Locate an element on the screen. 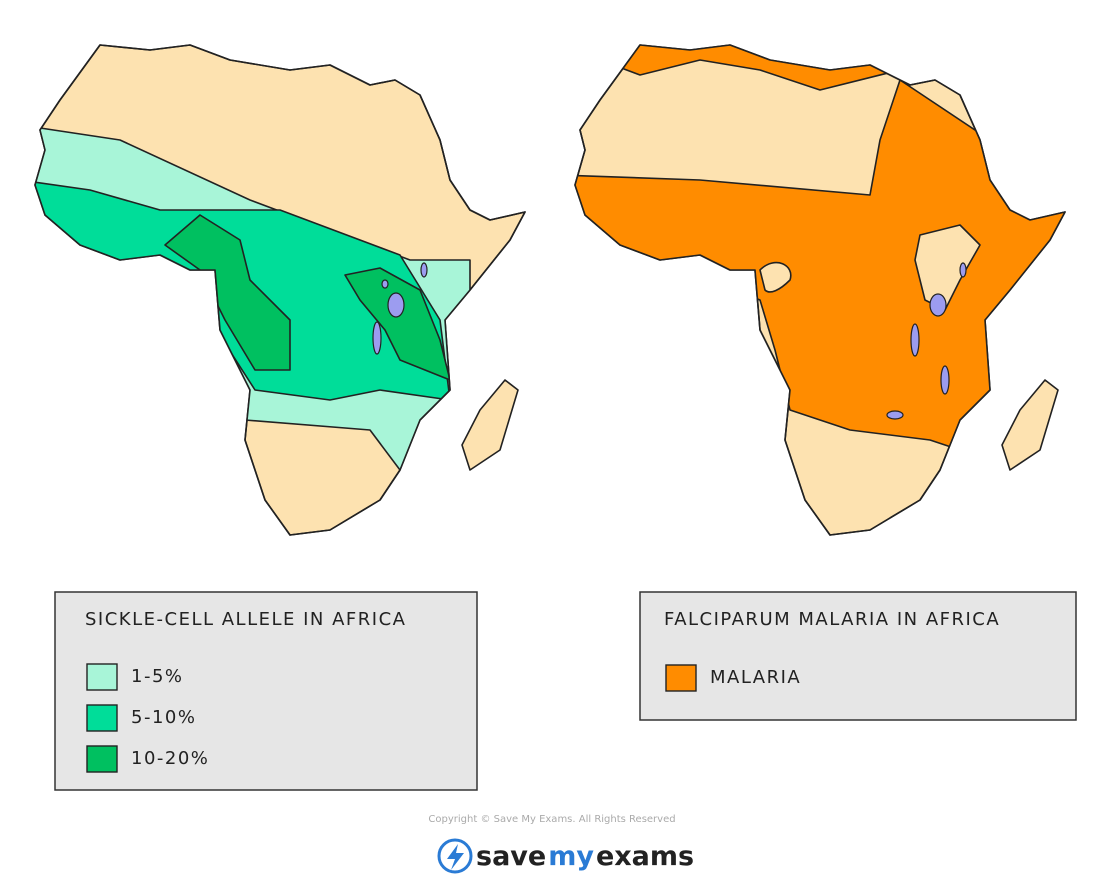  logo: savemyexams is located at coordinates (565, 856).